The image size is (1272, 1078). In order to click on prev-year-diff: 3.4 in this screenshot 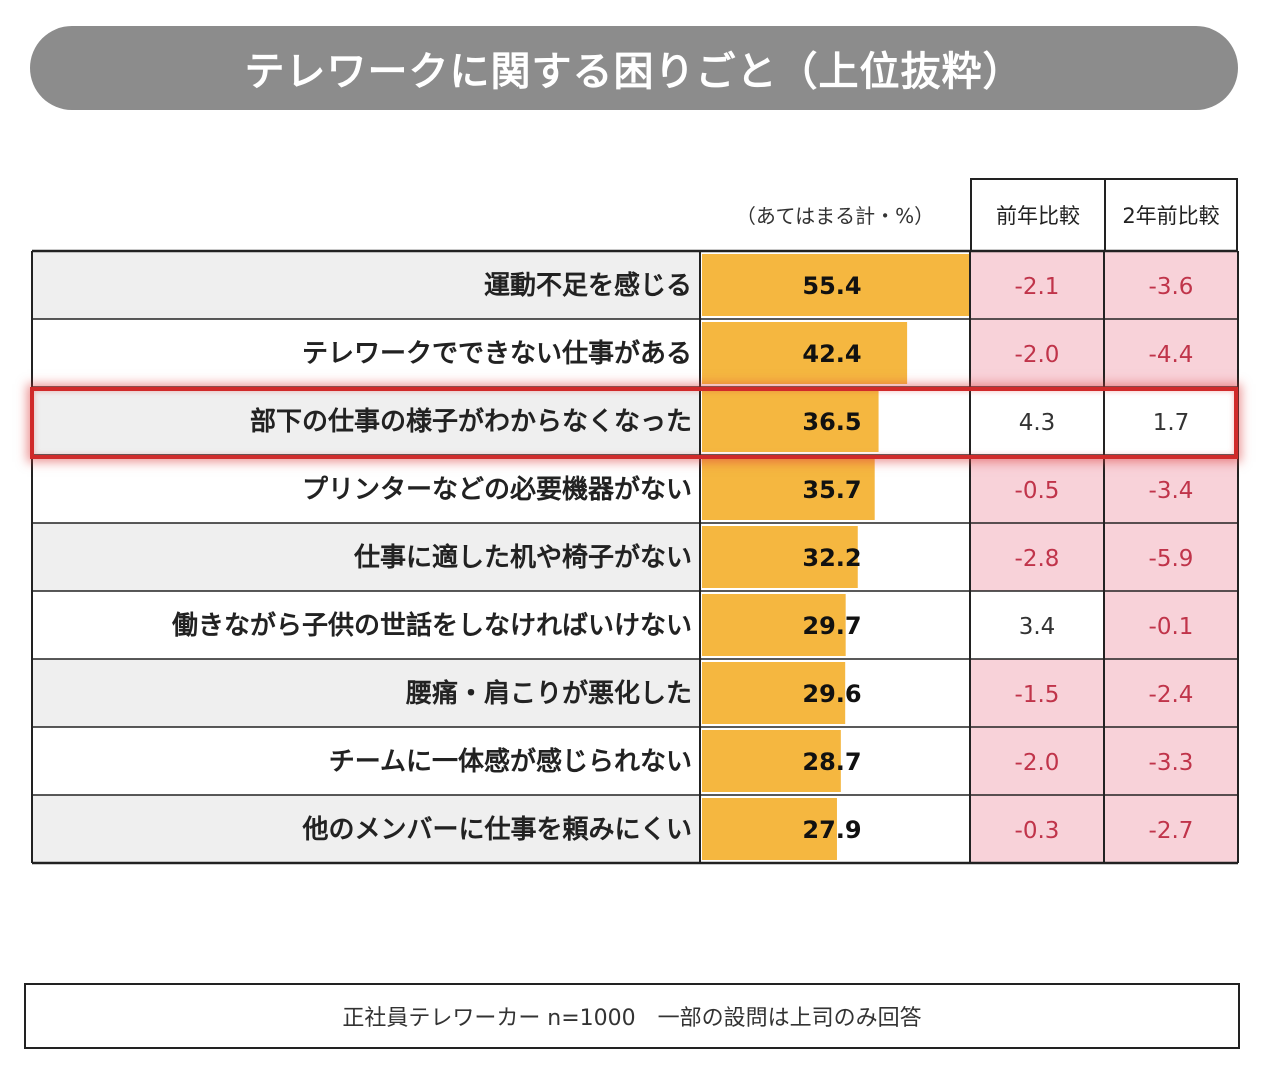, I will do `click(1037, 627)`.